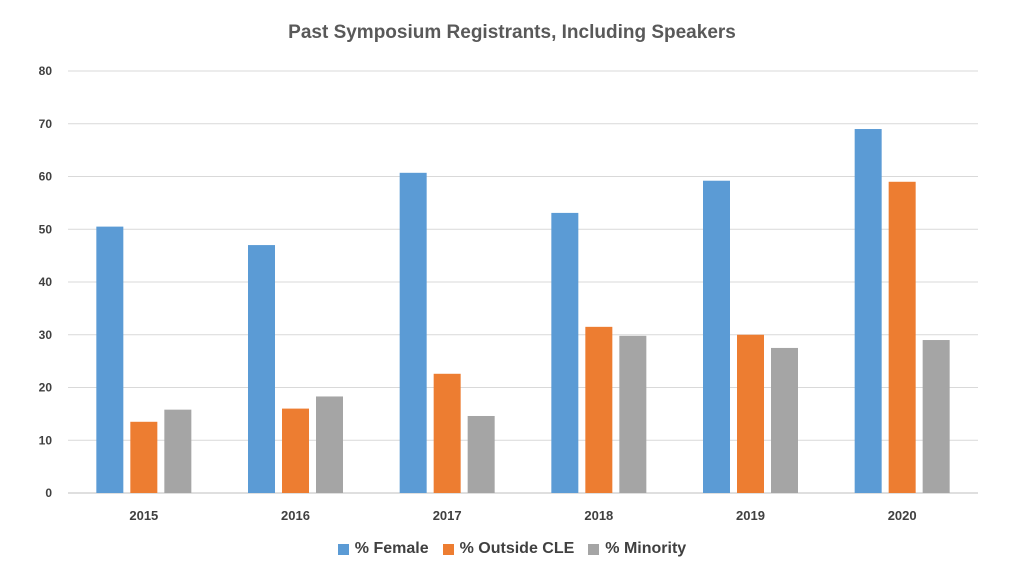 Image resolution: width=1024 pixels, height=578 pixels. What do you see at coordinates (46, 71) in the screenshot?
I see `y-tick-label: 80` at bounding box center [46, 71].